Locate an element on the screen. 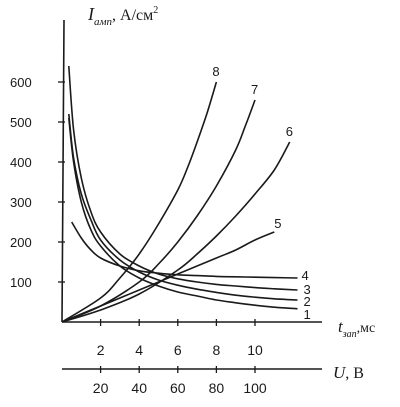 This screenshot has width=400, height=407. y-tick-label: 500 is located at coordinates (21, 122).